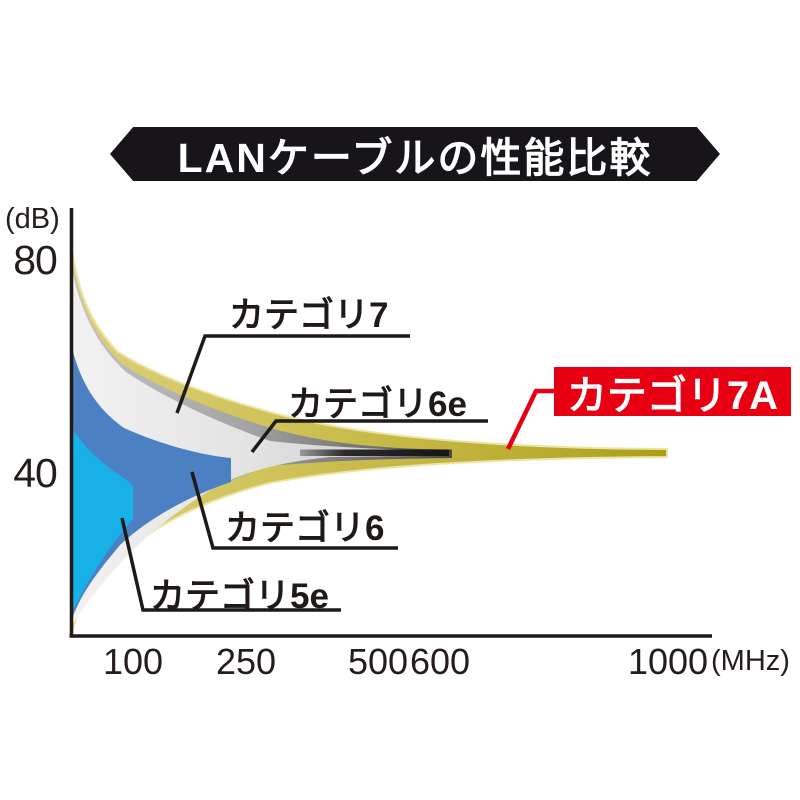 The width and height of the screenshot is (800, 800). What do you see at coordinates (668, 661) in the screenshot?
I see `x-tick-1000: 1000` at bounding box center [668, 661].